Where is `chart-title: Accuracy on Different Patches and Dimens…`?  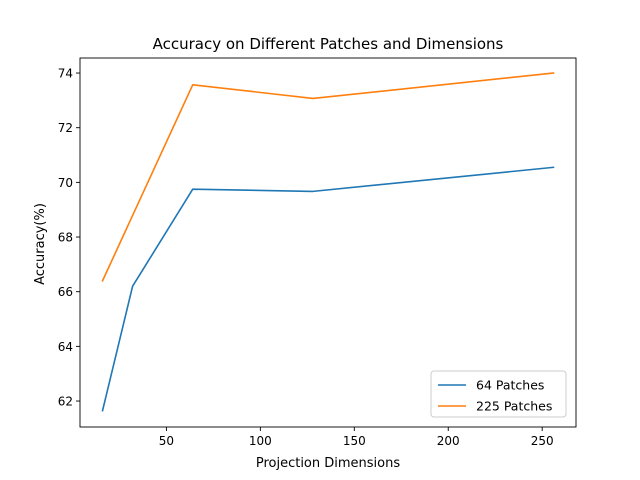
chart-title: Accuracy on Different Patches and Dimens… is located at coordinates (328, 44).